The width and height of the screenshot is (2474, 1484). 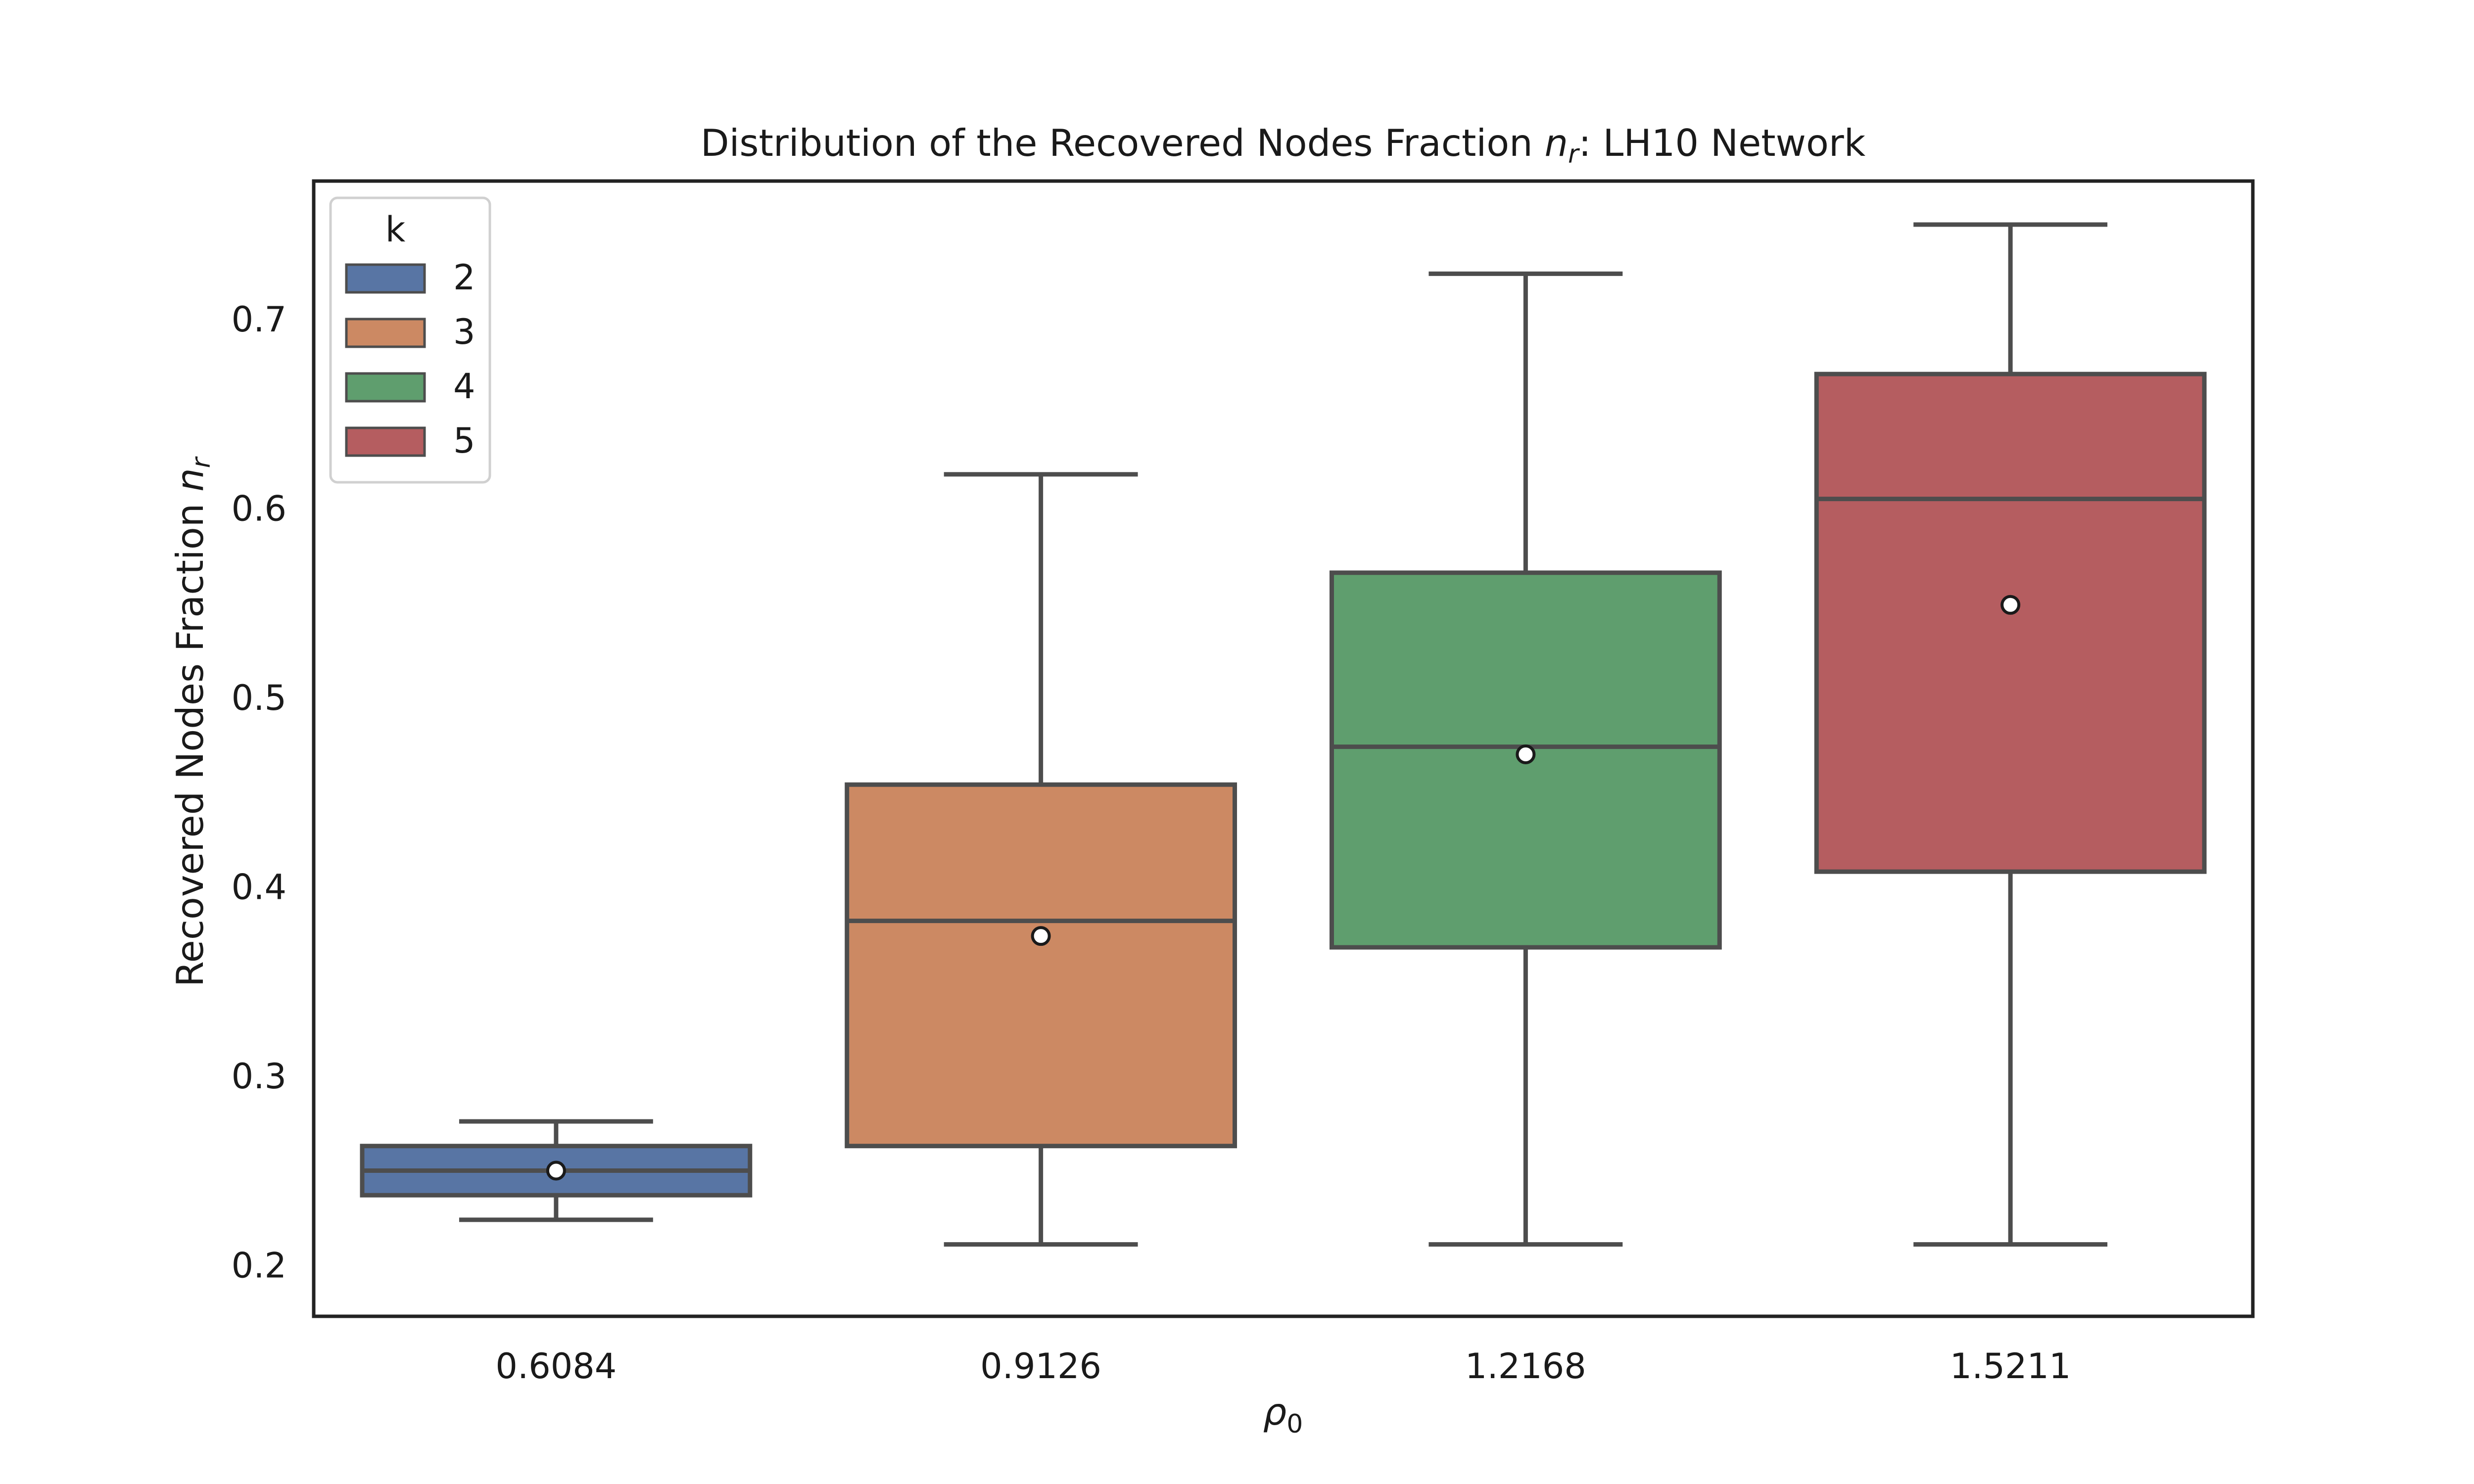 I want to click on y-axis-ticks: 0.2 0.3 0.4 0.5 0.6 0.7, so click(x=259, y=792).